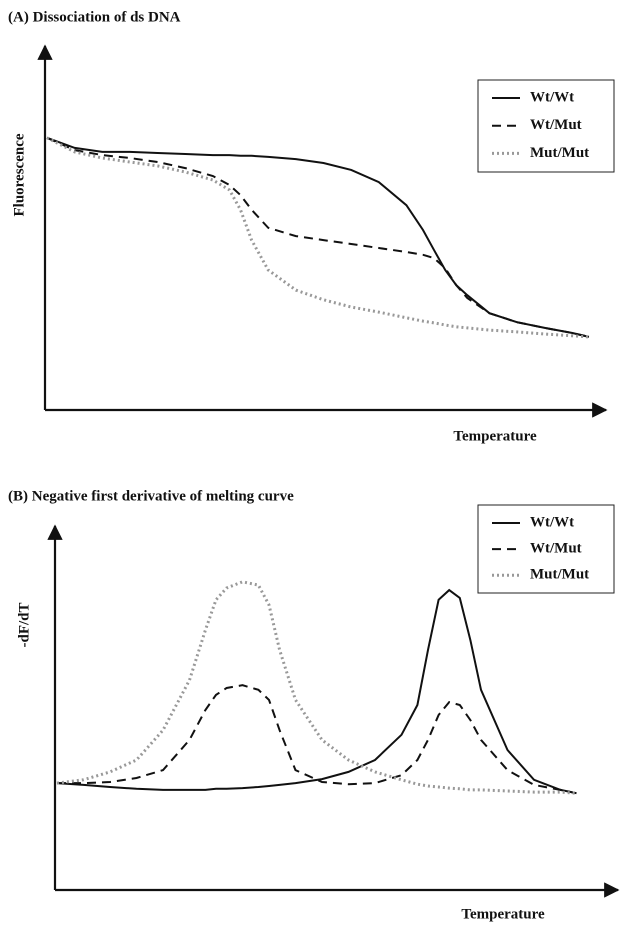 Image resolution: width=625 pixels, height=925 pixels. What do you see at coordinates (24, 624) in the screenshot?
I see `y-axis-label: -dF/dT` at bounding box center [24, 624].